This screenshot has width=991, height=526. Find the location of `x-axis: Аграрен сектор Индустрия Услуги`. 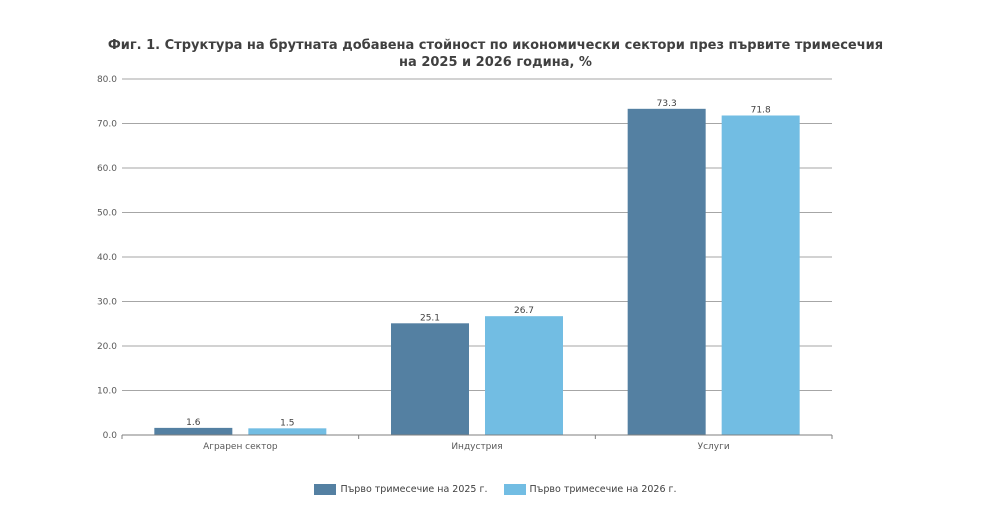

x-axis: Аграрен сектор Индустрия Услуги is located at coordinates (477, 443).